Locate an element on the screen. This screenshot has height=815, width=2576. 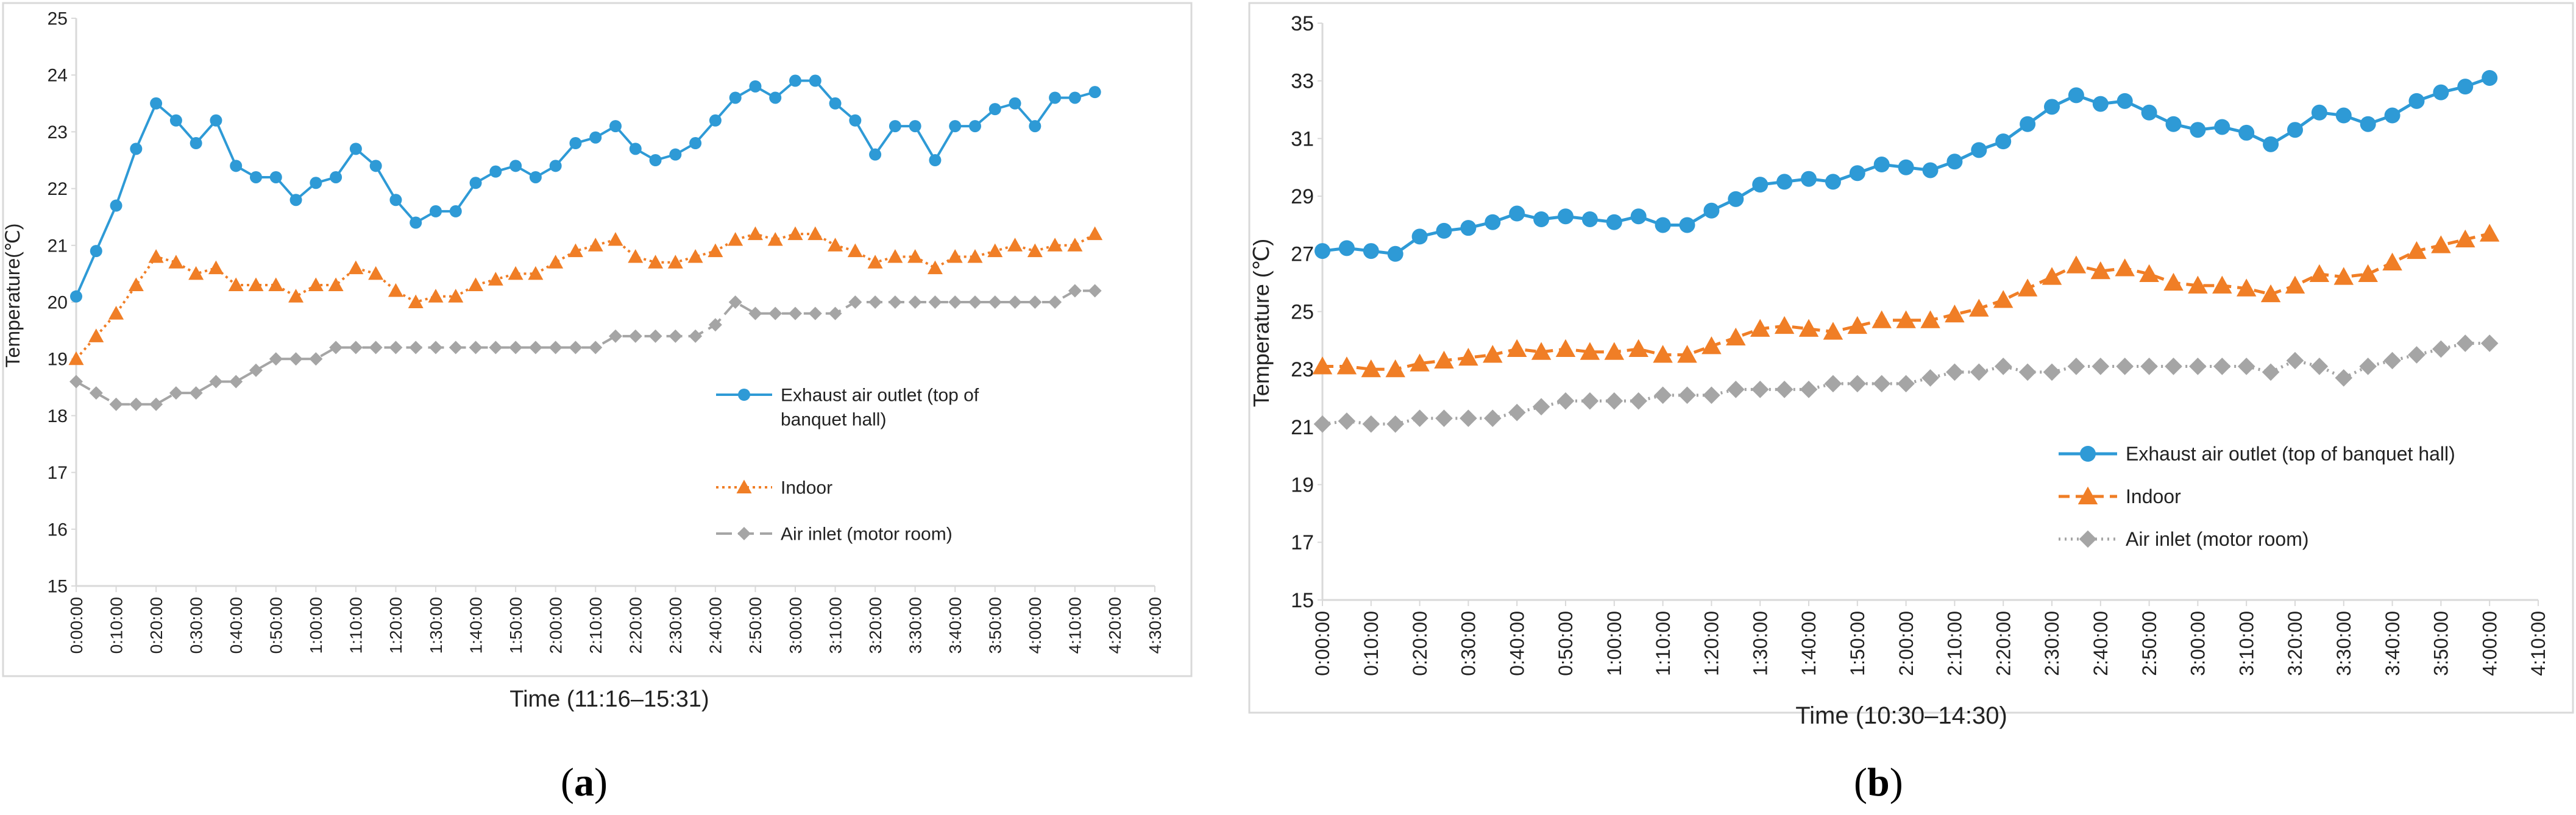
legend-swatch-marker is located at coordinates (744, 486).